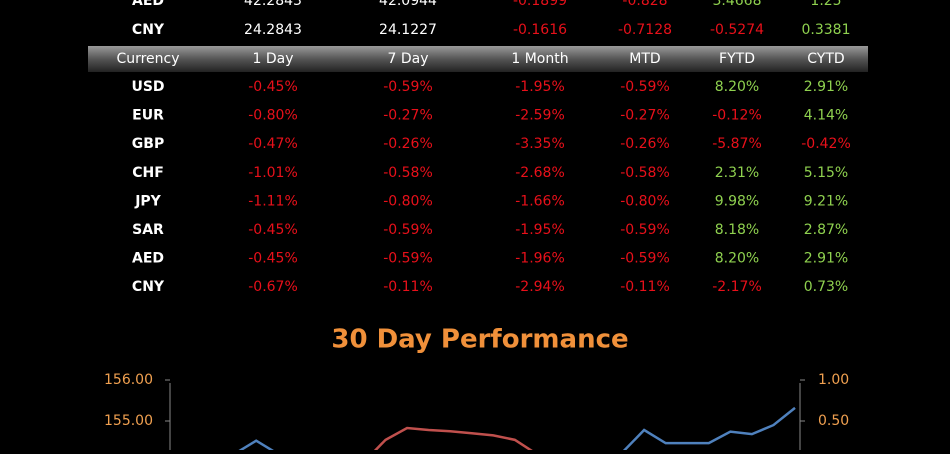 The height and width of the screenshot is (454, 950). I want to click on rate-cell: -0.1899, so click(540, 4).